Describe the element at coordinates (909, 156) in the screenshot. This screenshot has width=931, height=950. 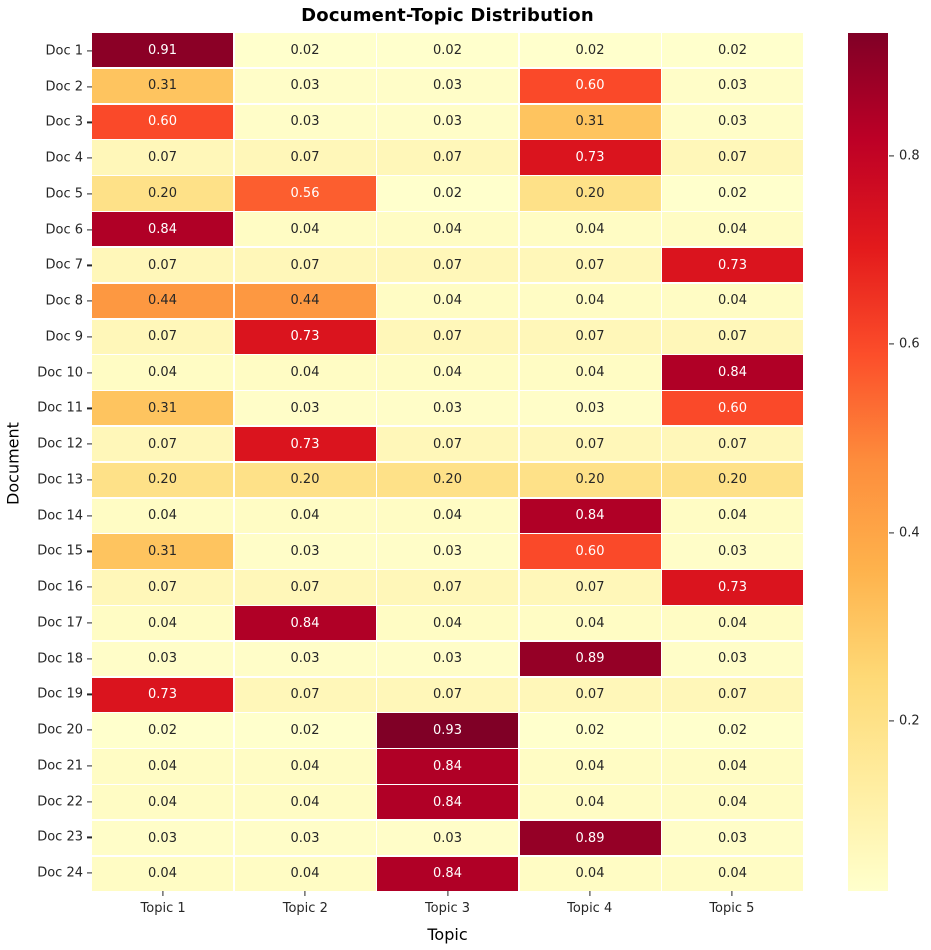
I see `colorbar-tick-label: 0.8` at that location.